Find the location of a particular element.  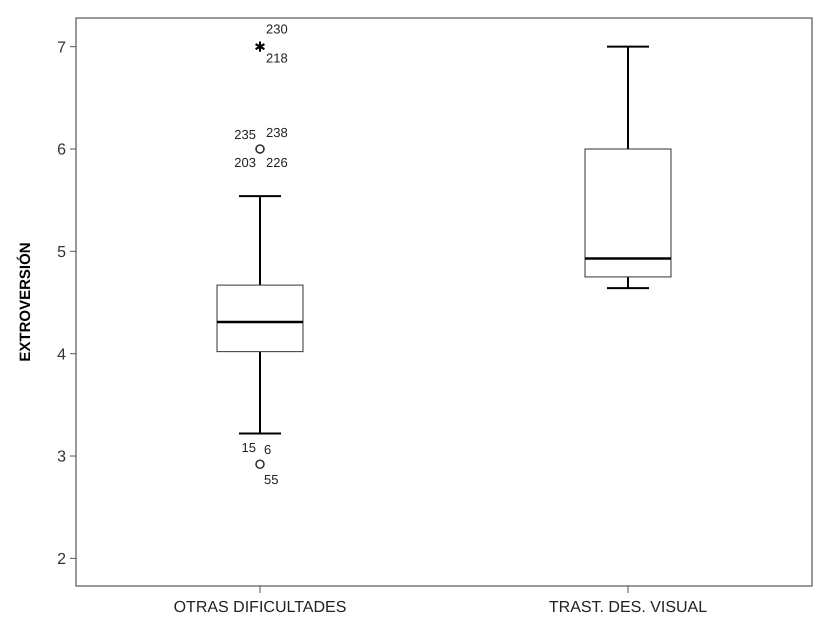

y-tick-label: 5 is located at coordinates (61, 252).